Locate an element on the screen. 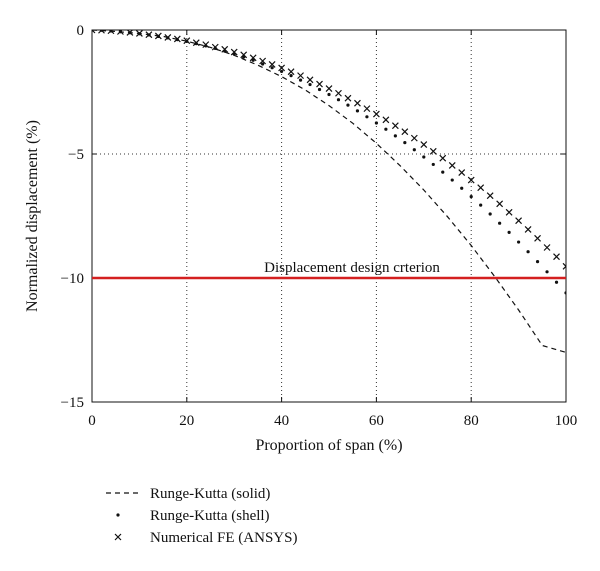 This screenshot has width=600, height=571. y-tick-label: −10 is located at coordinates (72, 279).